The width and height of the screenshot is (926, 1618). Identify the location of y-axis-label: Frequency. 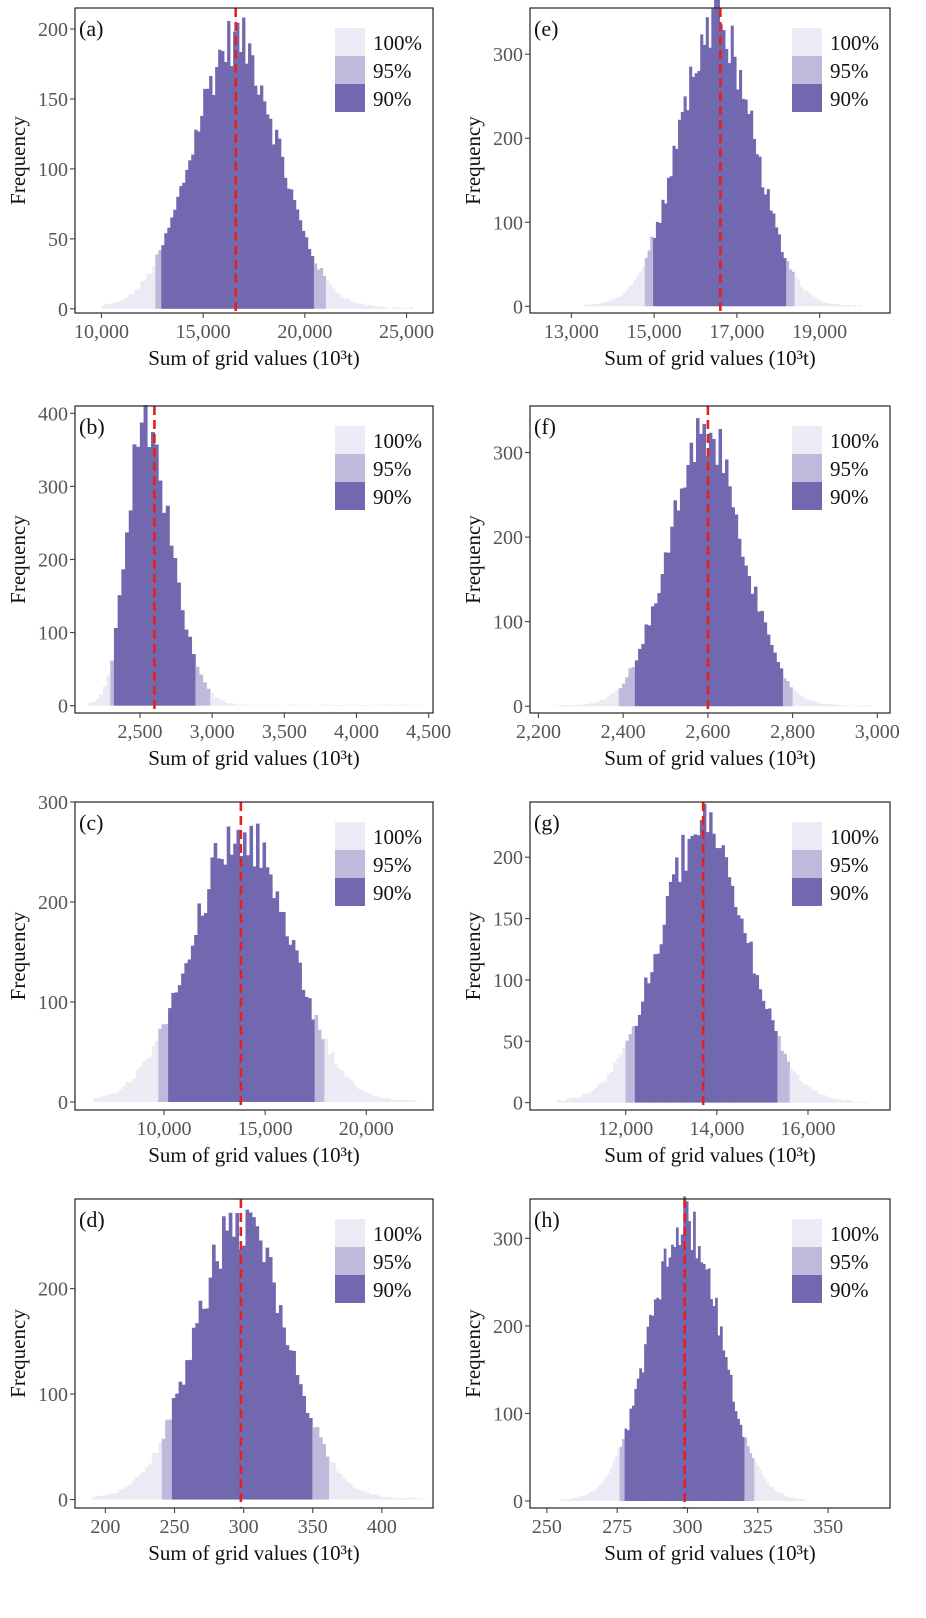
(18, 559).